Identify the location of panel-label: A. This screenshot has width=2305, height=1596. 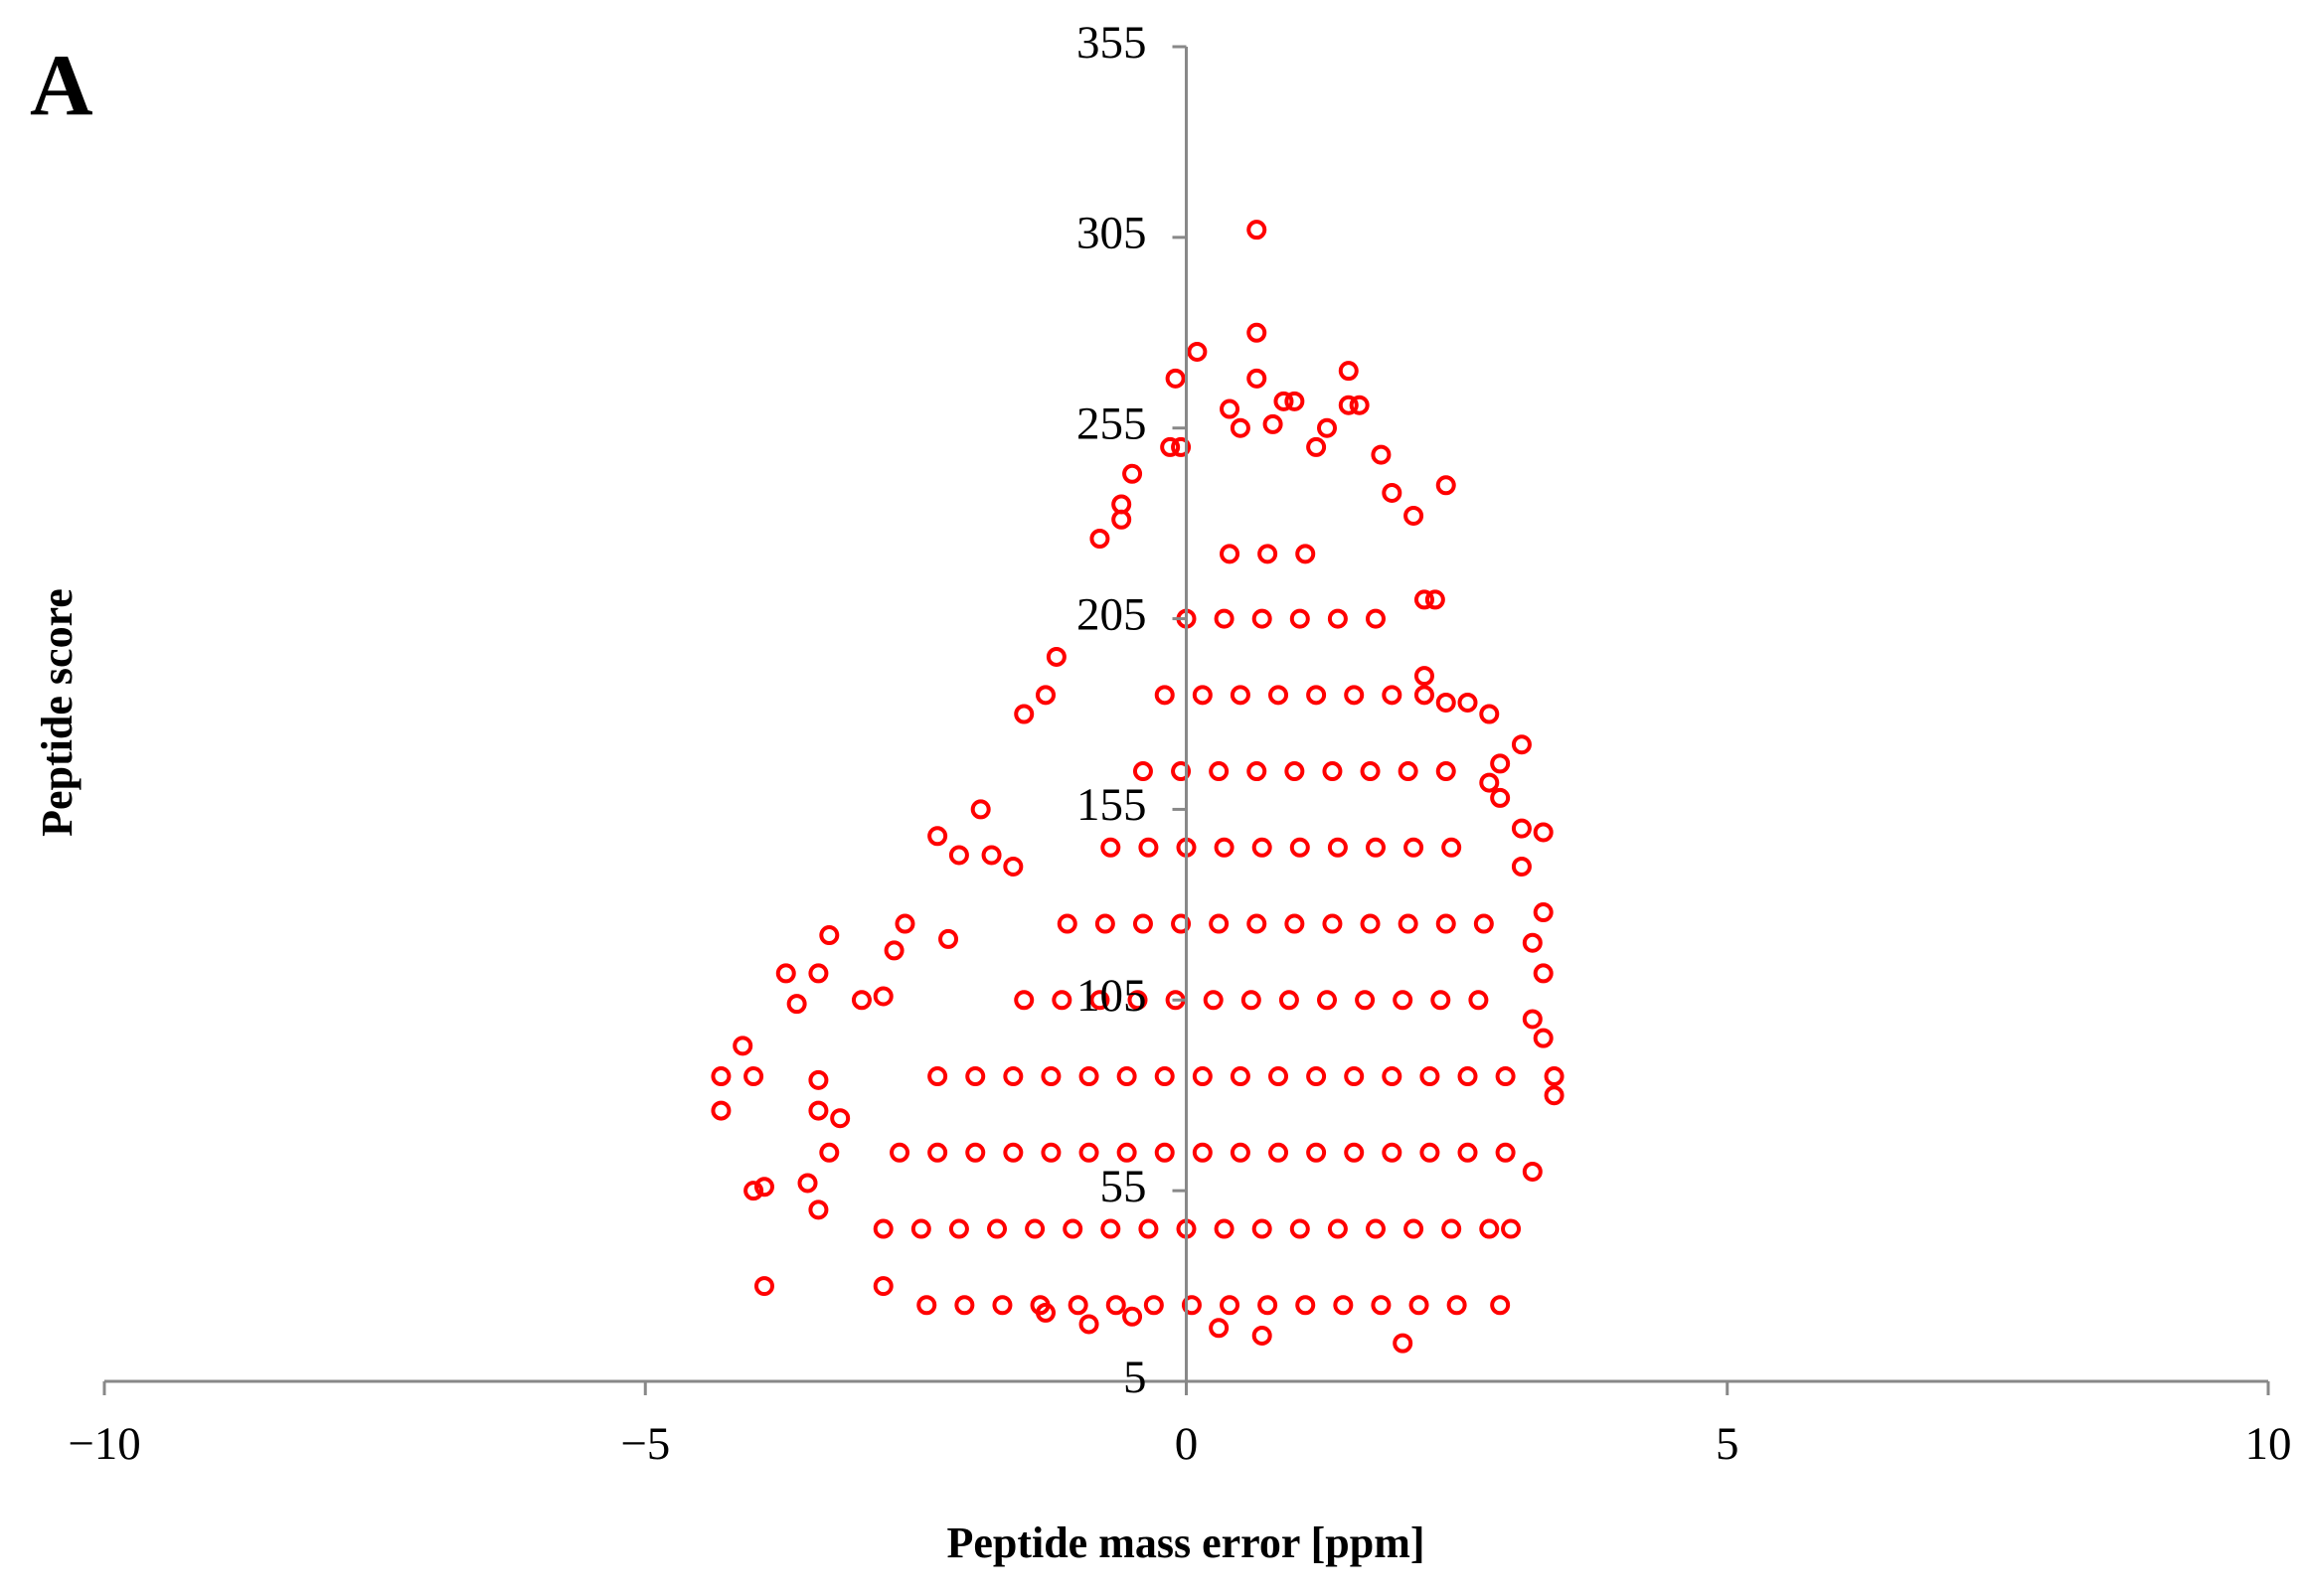
(61, 86).